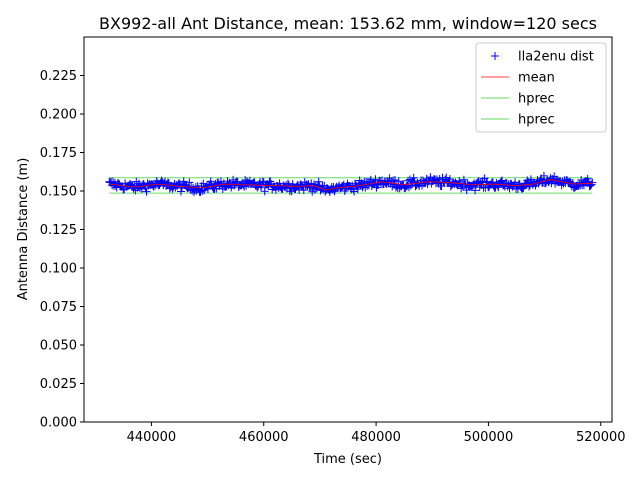 The height and width of the screenshot is (484, 640). I want to click on legend-label: lla2enu dist, so click(556, 57).